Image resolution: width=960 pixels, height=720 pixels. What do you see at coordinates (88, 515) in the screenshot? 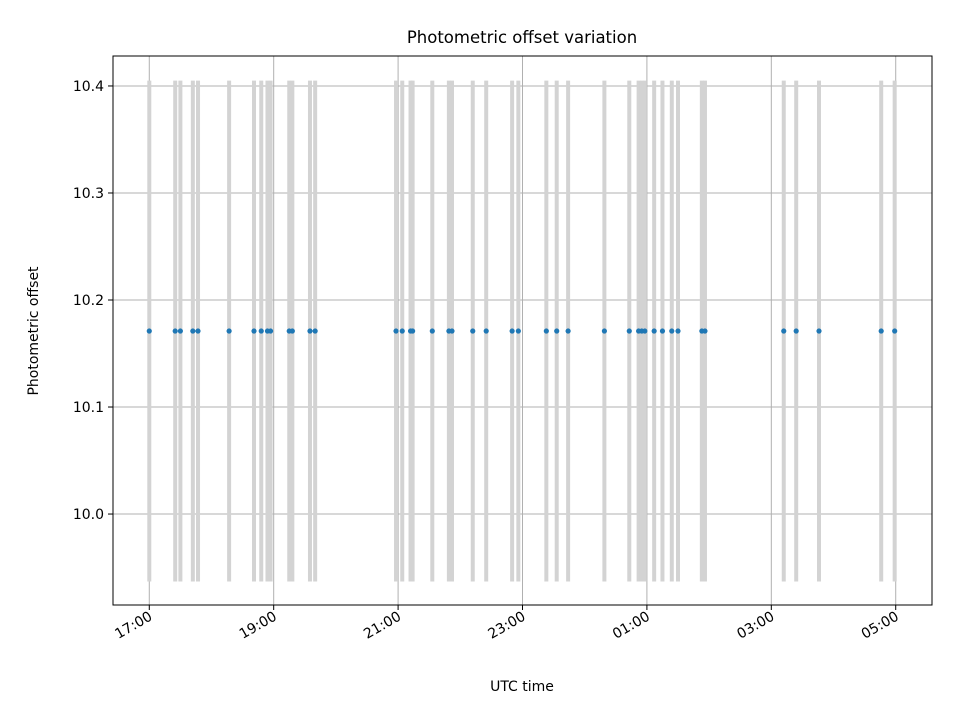
I see `y-tick-label: 10.0` at bounding box center [88, 515].